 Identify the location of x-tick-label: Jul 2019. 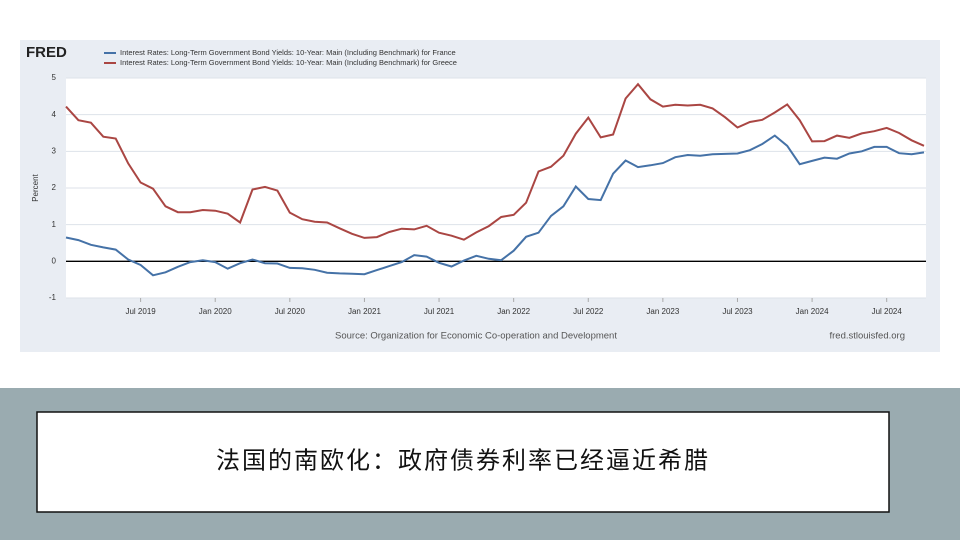
(140, 311).